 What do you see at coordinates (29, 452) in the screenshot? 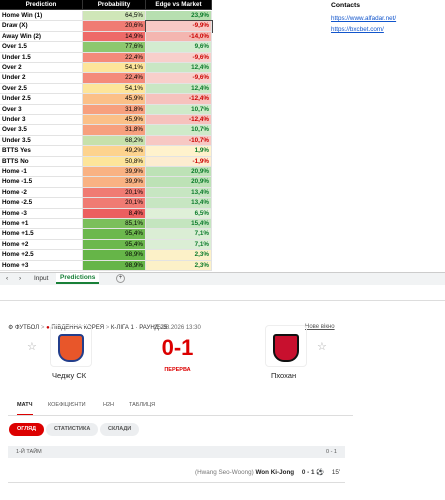
I see `period-name: 1-Й ТАЙМ` at bounding box center [29, 452].